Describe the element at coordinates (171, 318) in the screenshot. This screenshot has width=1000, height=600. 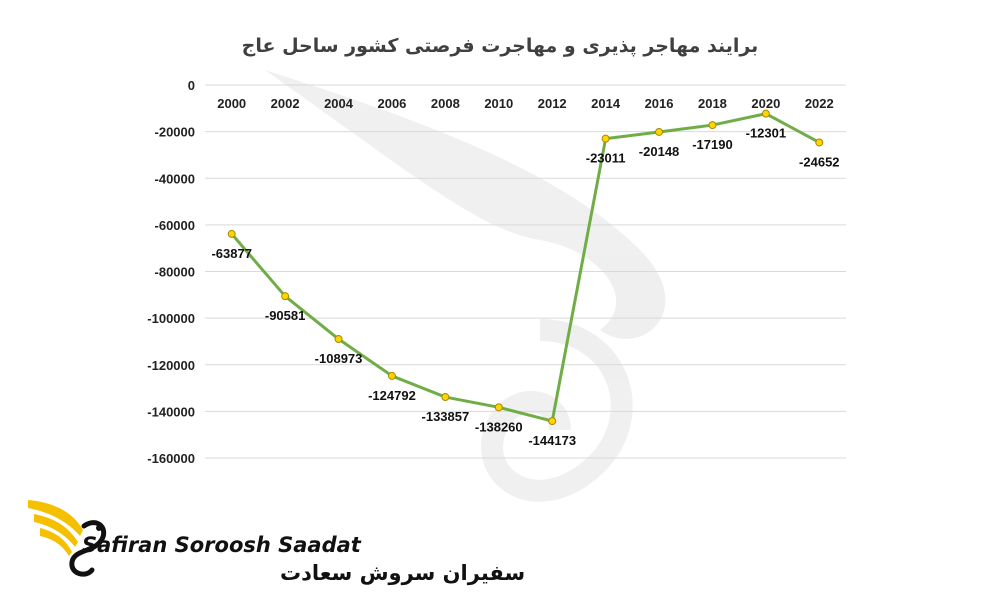
I see `y-tick-label: -100000` at that location.